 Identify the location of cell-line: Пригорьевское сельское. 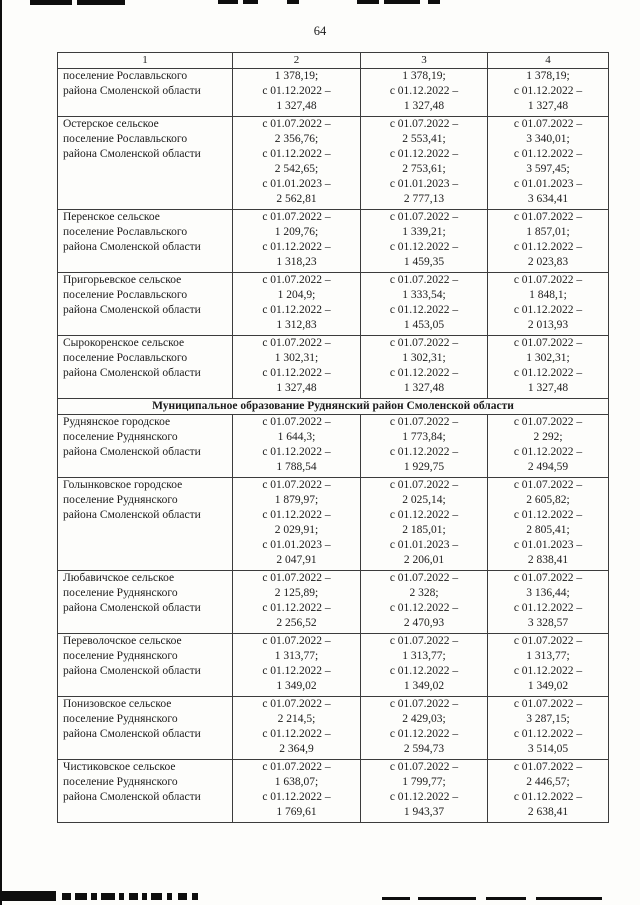
(122, 280).